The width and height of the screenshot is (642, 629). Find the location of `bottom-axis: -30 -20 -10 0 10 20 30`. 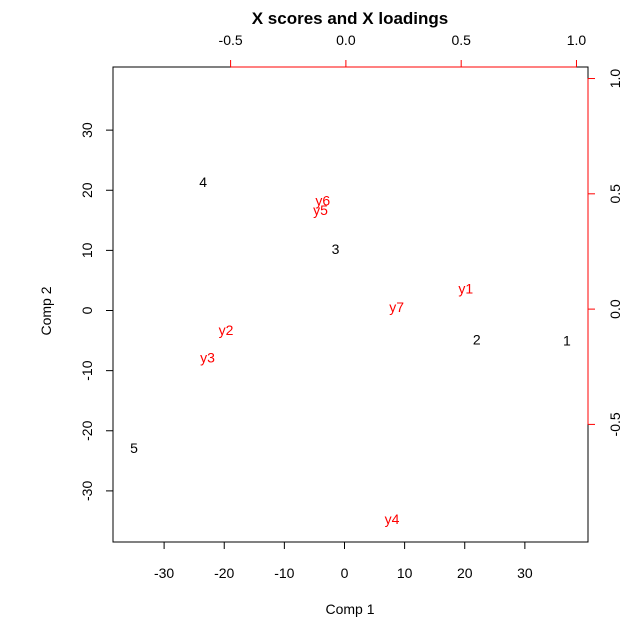

bottom-axis: -30 -20 -10 0 10 20 30 is located at coordinates (343, 561).